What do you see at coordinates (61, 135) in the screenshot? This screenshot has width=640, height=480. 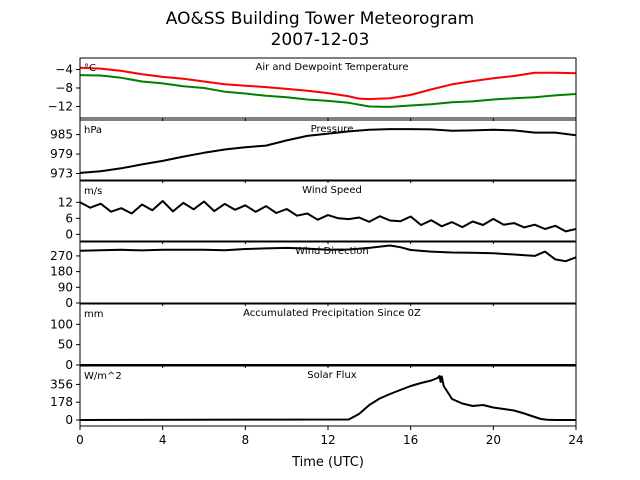 I see `y-tick-label: 985` at bounding box center [61, 135].